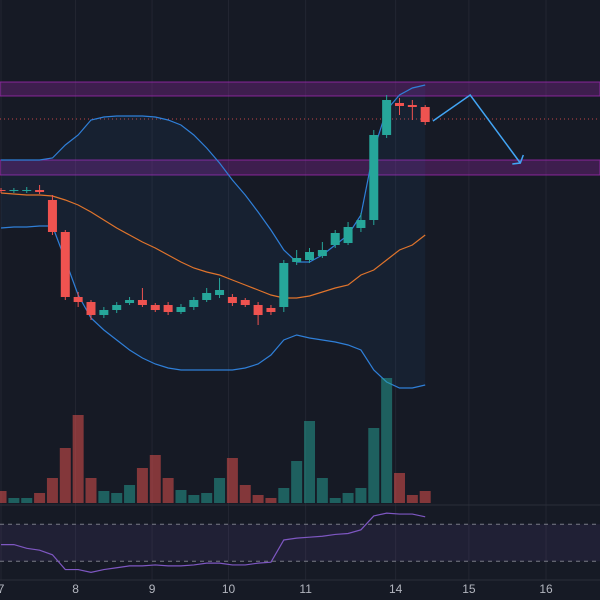 This screenshot has height=600, width=600. Describe the element at coordinates (518, 159) in the screenshot. I see `projection-arrowhead` at that location.